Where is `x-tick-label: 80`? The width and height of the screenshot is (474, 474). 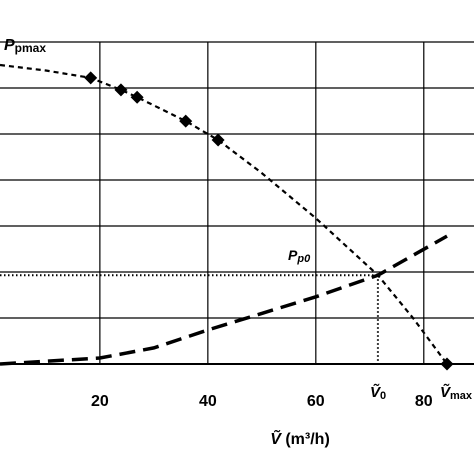 x-tick-label: 80 is located at coordinates (424, 401).